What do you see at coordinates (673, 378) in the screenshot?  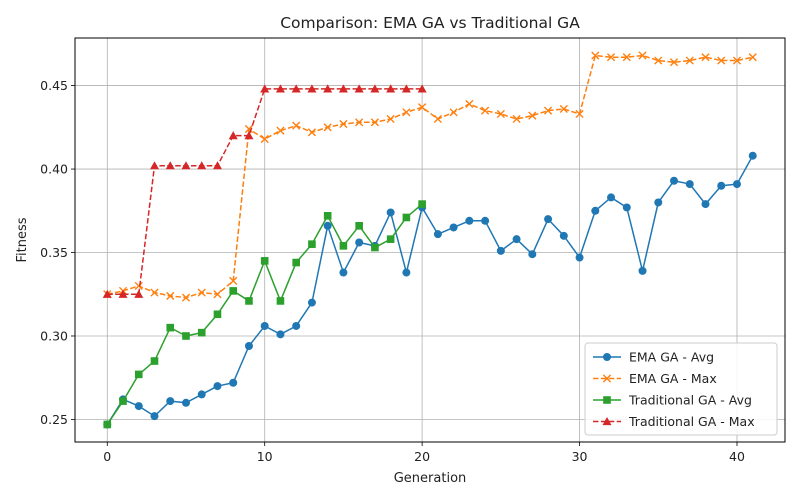 I see `legend-label: EMA GA - Max` at bounding box center [673, 378].